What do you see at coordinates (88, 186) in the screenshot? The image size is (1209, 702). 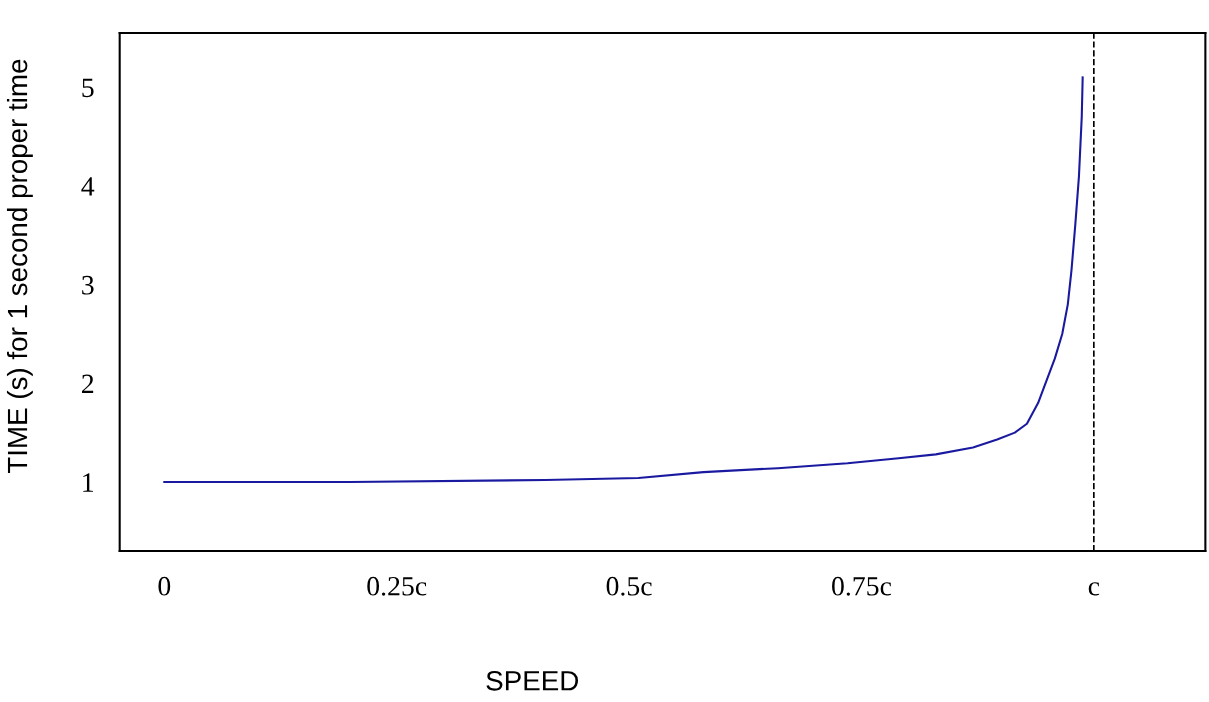 I see `y-tick-label: 4` at bounding box center [88, 186].